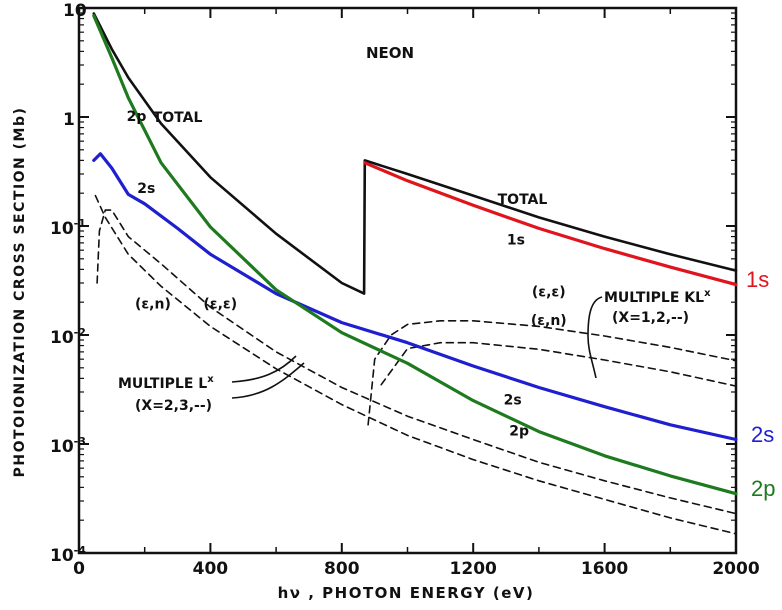 This screenshot has width=782, height=610. What do you see at coordinates (763, 488) in the screenshot?
I see `side-label-2p: 2p` at bounding box center [763, 488].